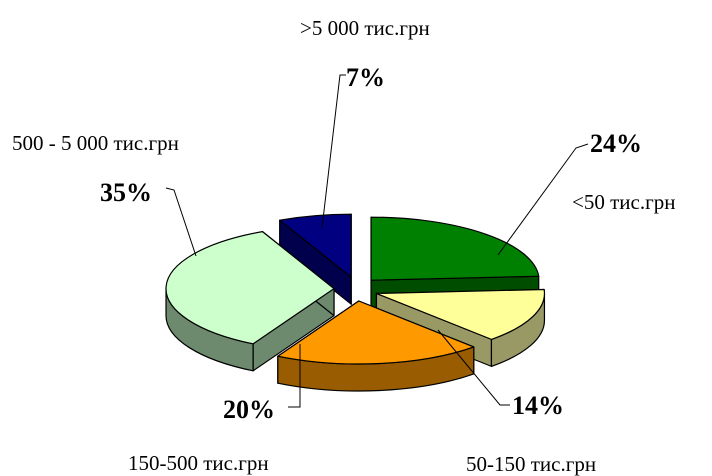 The width and height of the screenshot is (712, 476). I want to click on value-label-2: 20%, so click(249, 409).